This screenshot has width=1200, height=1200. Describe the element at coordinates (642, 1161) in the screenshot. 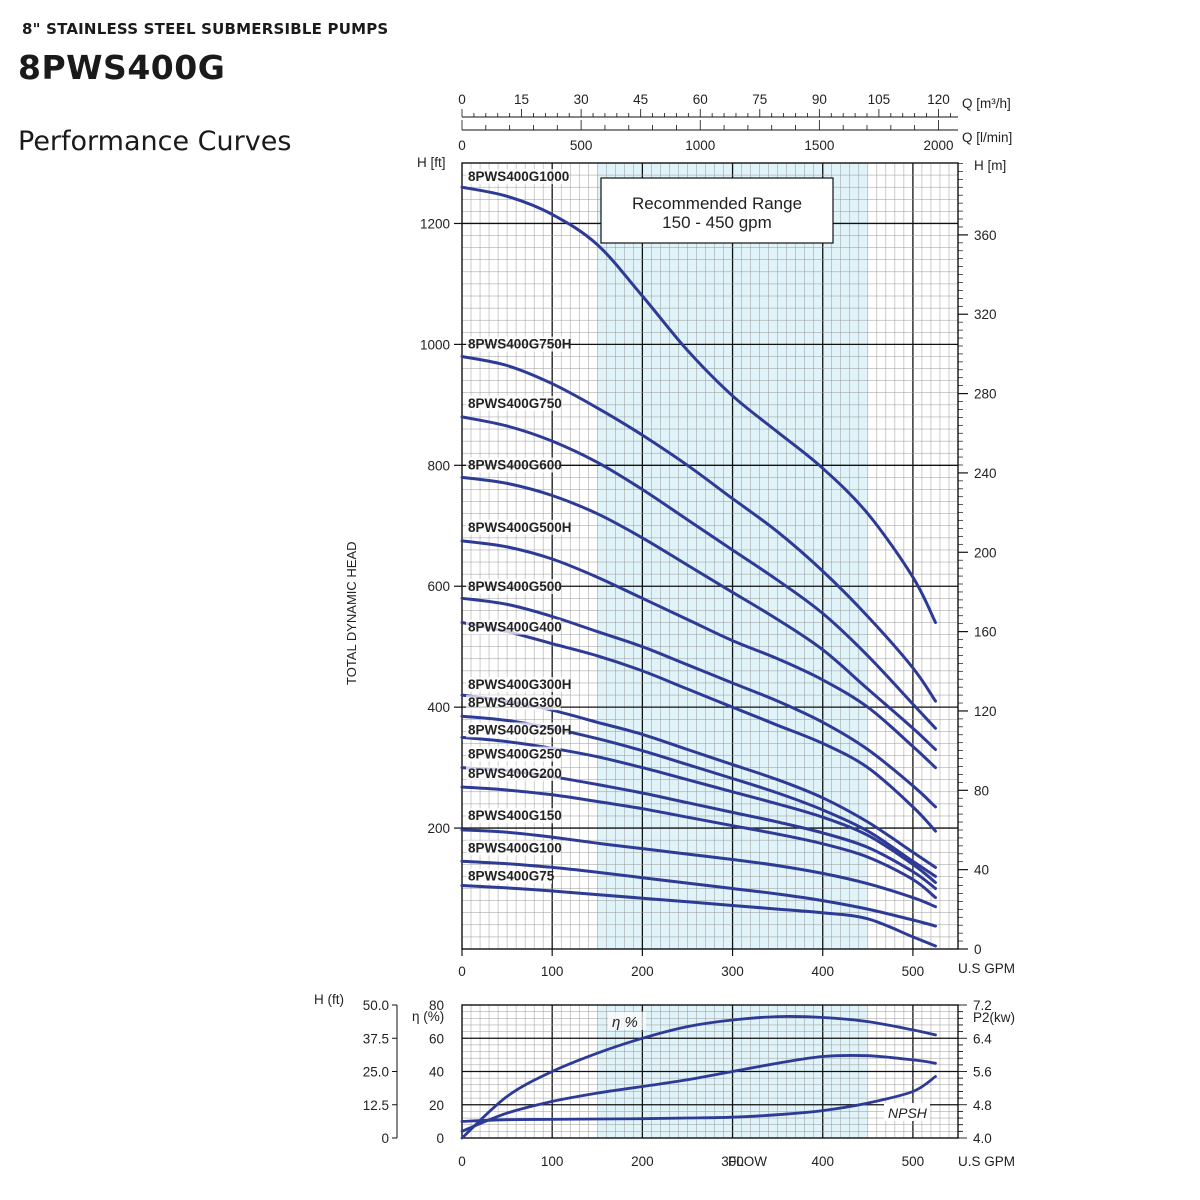

I see `x-tick-label: 200` at that location.